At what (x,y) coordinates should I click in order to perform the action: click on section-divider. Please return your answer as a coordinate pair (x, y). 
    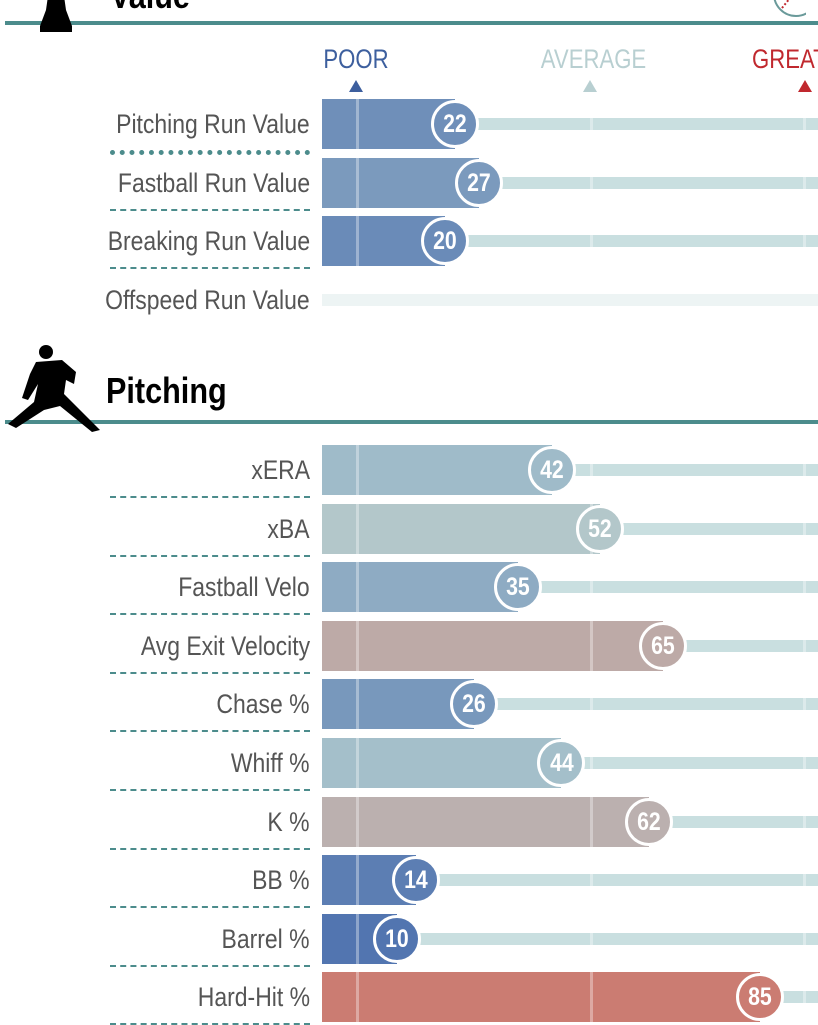
    Looking at the image, I should click on (411, 422).